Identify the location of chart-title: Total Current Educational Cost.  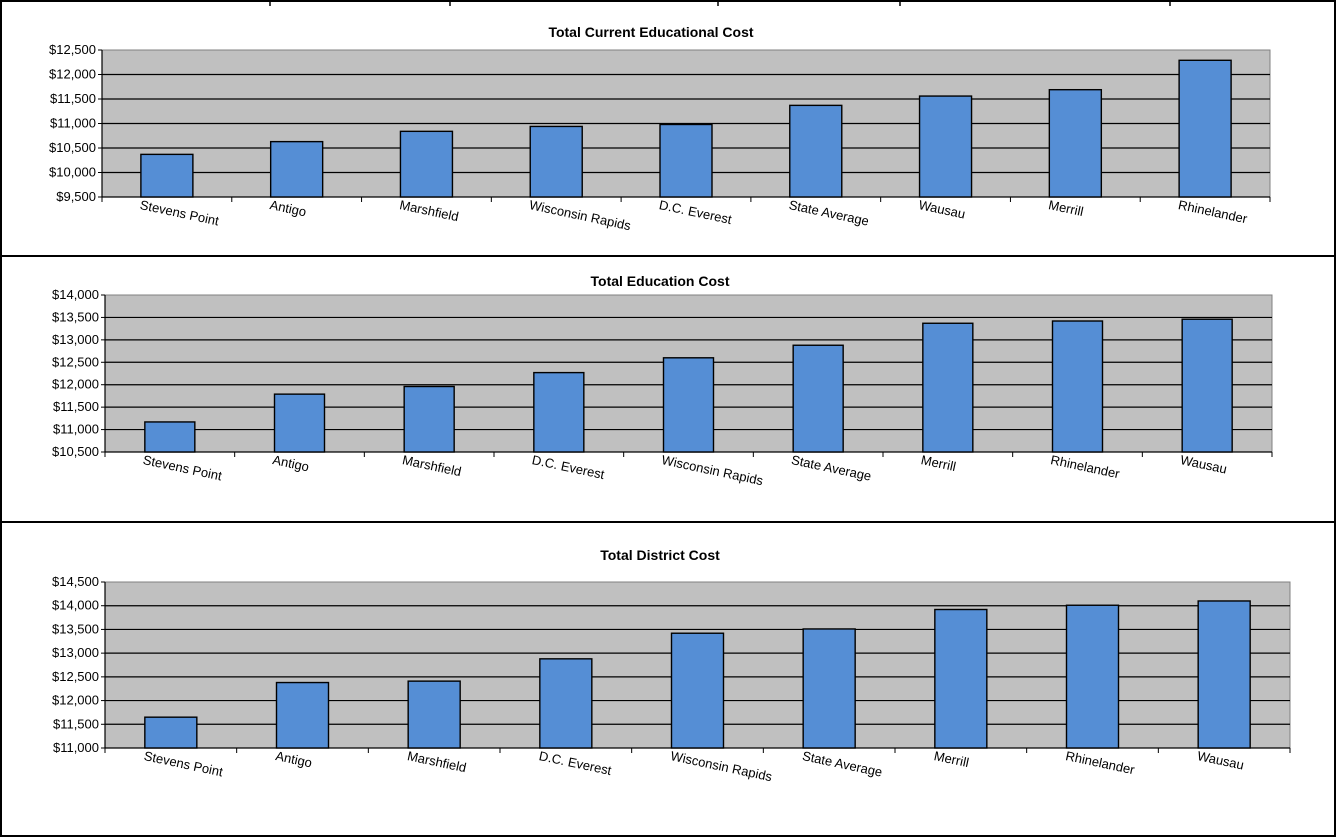
(650, 32).